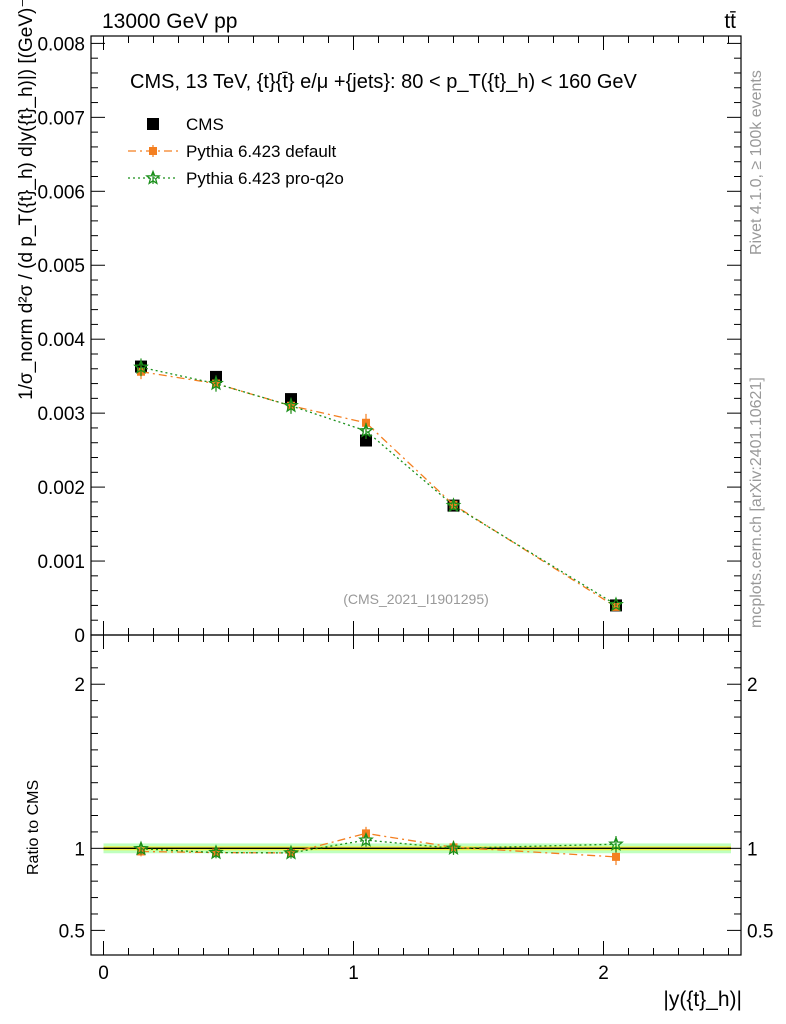 The image size is (786, 1024). I want to click on header-process-label: tt̄, so click(730, 21).